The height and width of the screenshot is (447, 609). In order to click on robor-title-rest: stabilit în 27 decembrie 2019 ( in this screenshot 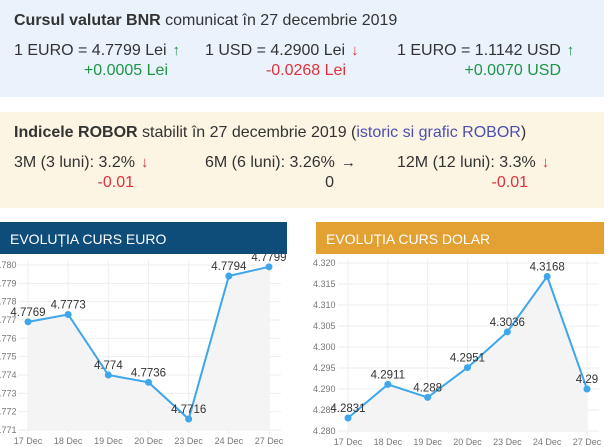, I will do `click(247, 132)`.